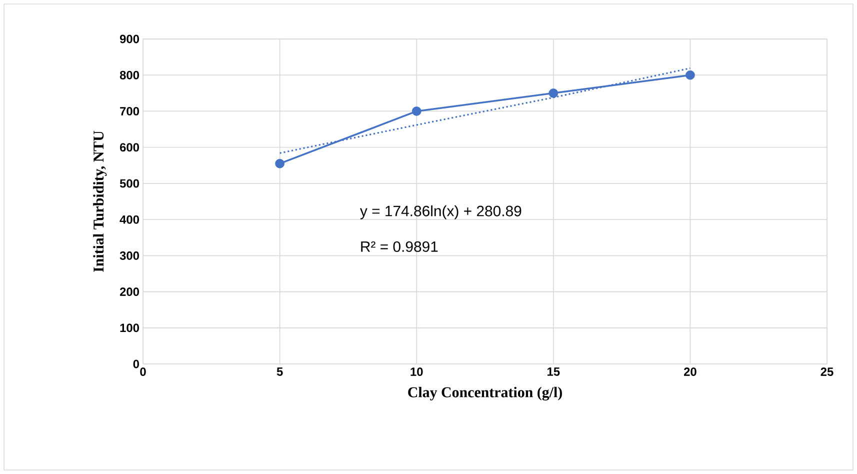 This screenshot has width=857, height=474. I want to click on y-axis-title: Initial Turbidity, NTU, so click(100, 201).